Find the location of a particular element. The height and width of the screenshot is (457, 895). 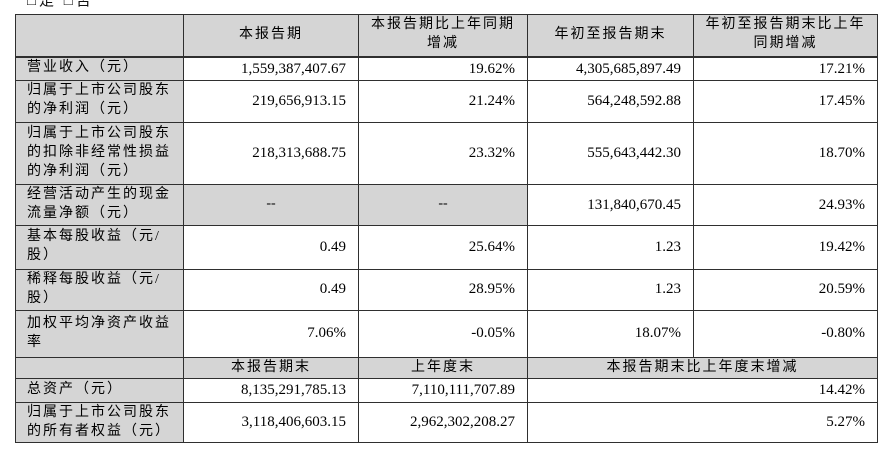

value-ytd-yoy-change: 24.93% is located at coordinates (785, 204).